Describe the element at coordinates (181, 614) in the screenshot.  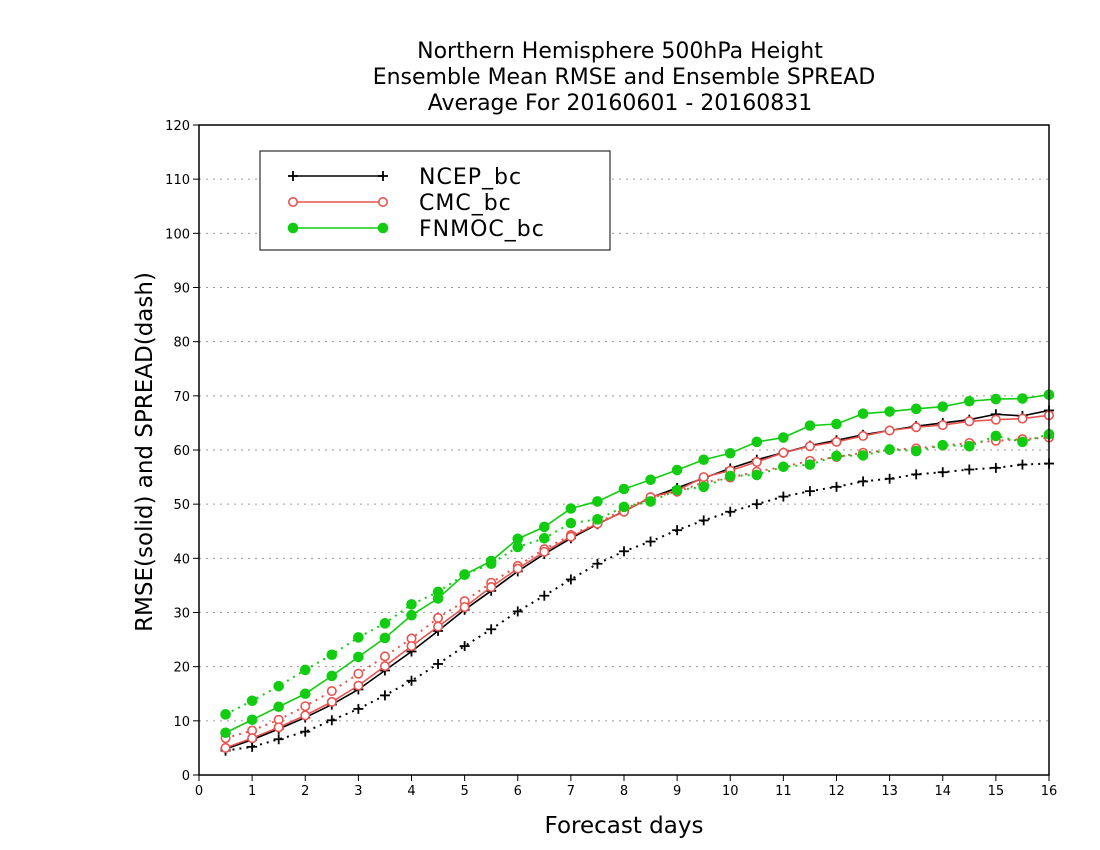
I see `y-tick-label: 30` at that location.